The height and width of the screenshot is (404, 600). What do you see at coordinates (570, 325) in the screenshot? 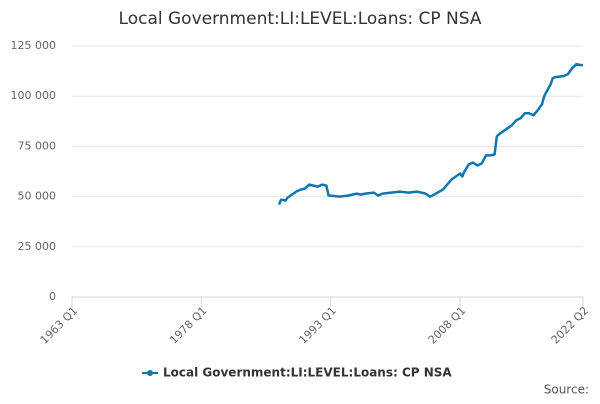
I see `x-tick-label: 2022 Q2` at bounding box center [570, 325].